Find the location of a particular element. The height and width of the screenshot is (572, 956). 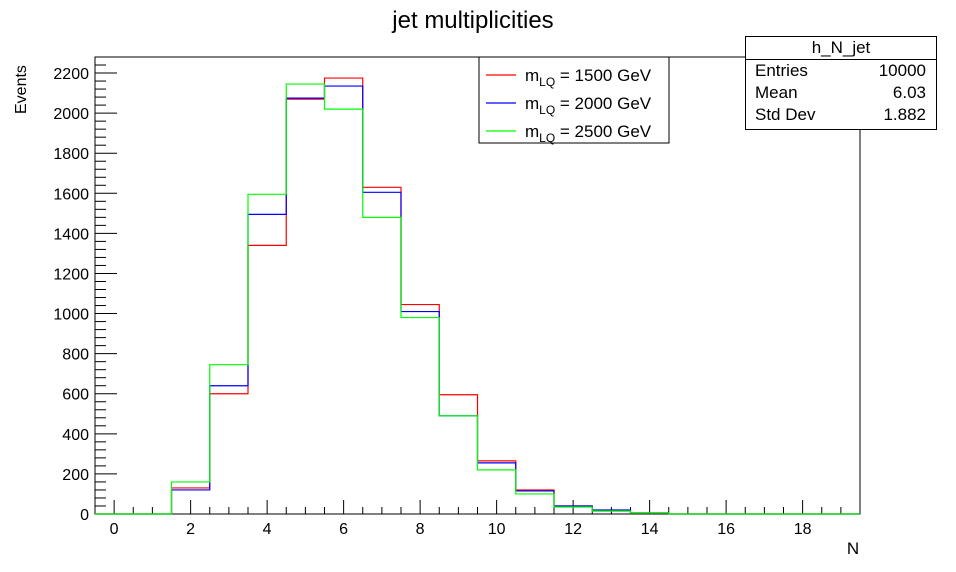

x-tick-label: 4 is located at coordinates (267, 529).